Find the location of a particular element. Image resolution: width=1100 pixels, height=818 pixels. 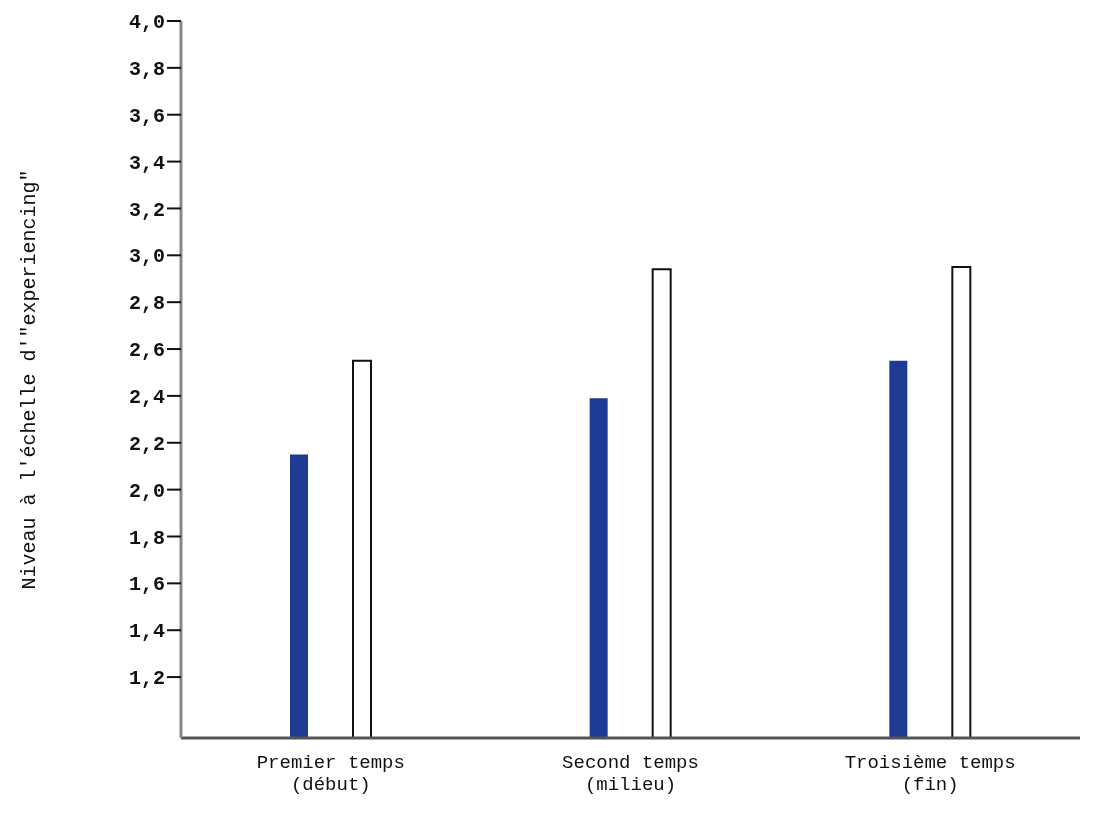

y-tick-label: 2,2 is located at coordinates (146, 444).